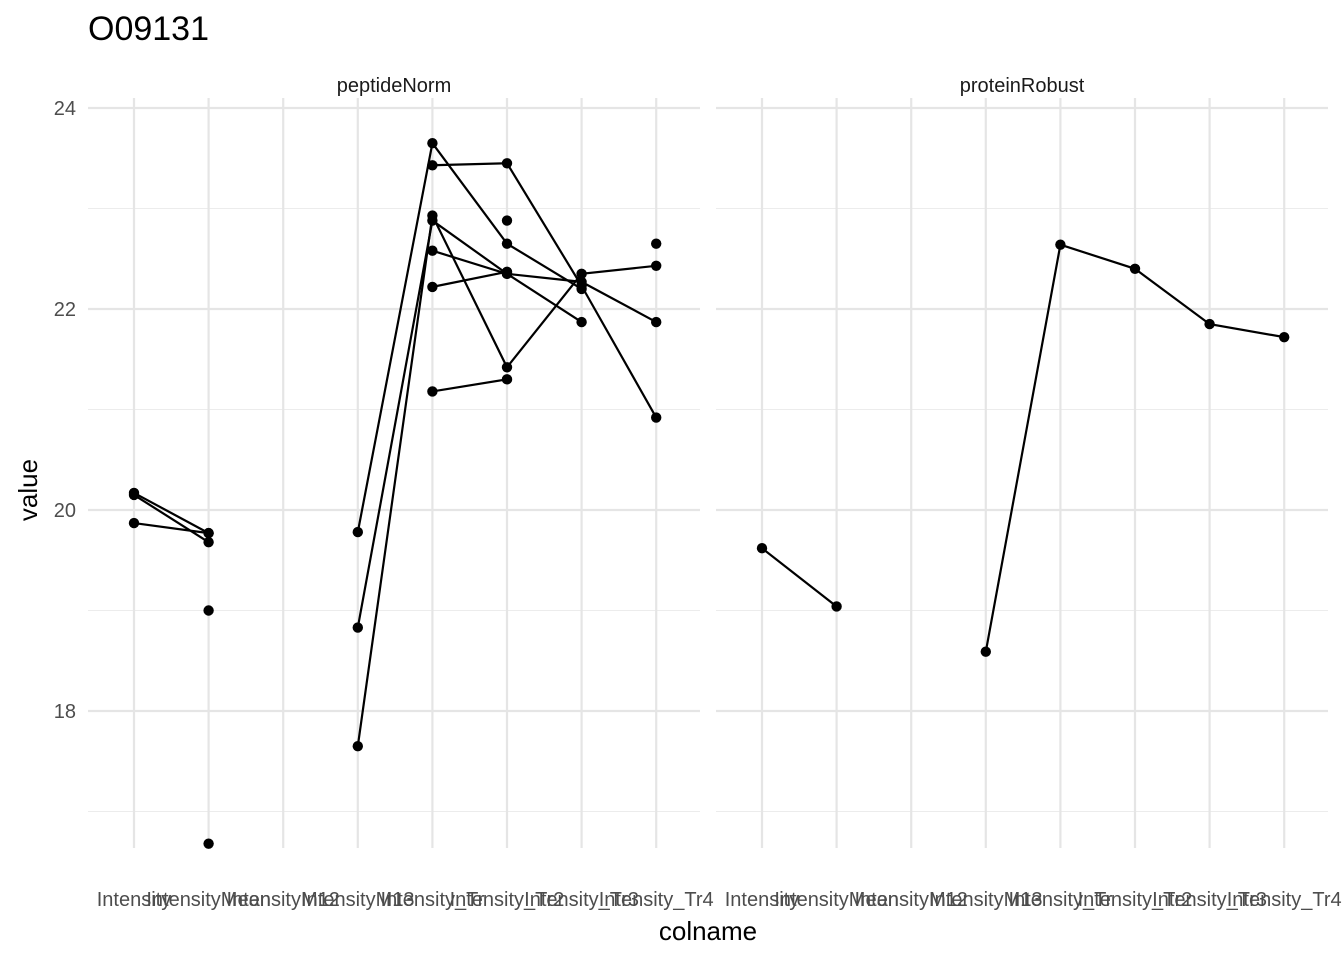 This screenshot has height=960, width=1344. Describe the element at coordinates (65, 511) in the screenshot. I see `y-tick-label: 20` at that location.